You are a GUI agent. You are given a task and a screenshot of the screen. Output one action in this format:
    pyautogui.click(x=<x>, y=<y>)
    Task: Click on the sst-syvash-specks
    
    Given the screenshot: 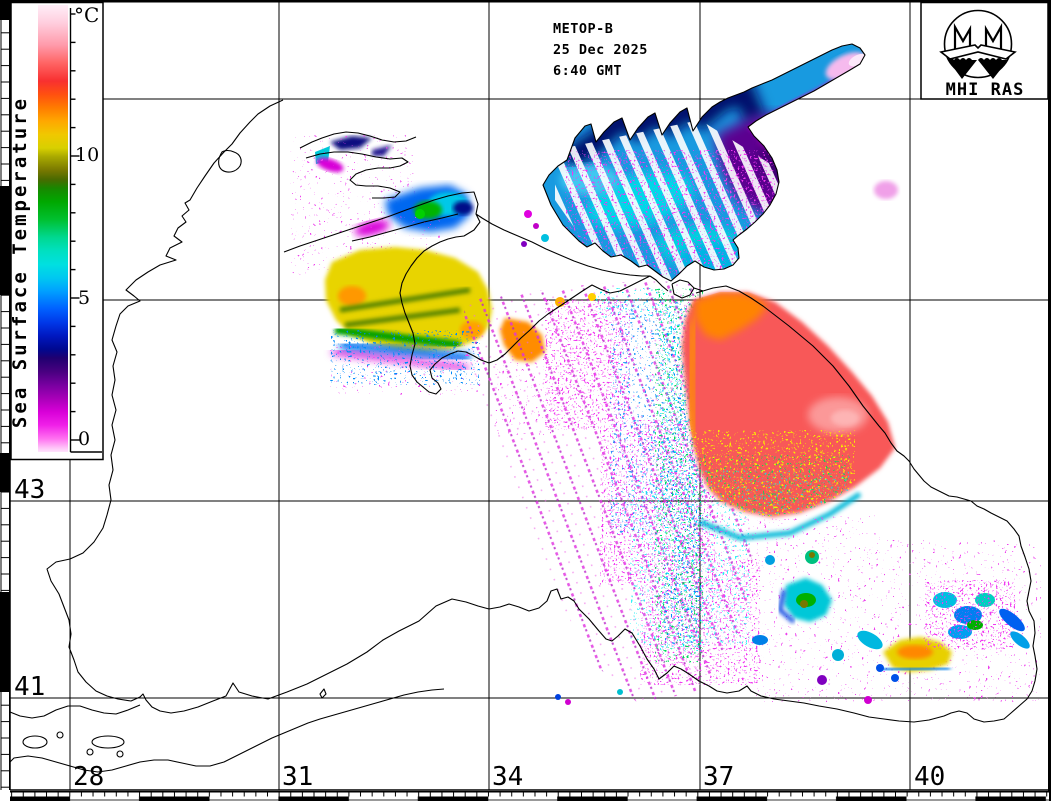 What is the action you would take?
    pyautogui.click(x=709, y=214)
    